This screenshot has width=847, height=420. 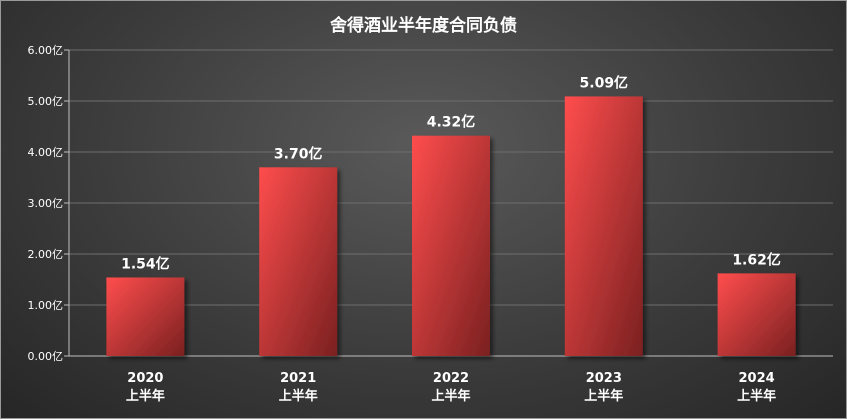 What do you see at coordinates (423, 26) in the screenshot?
I see `chart-title: 舍得酒业半年度合同负债` at bounding box center [423, 26].